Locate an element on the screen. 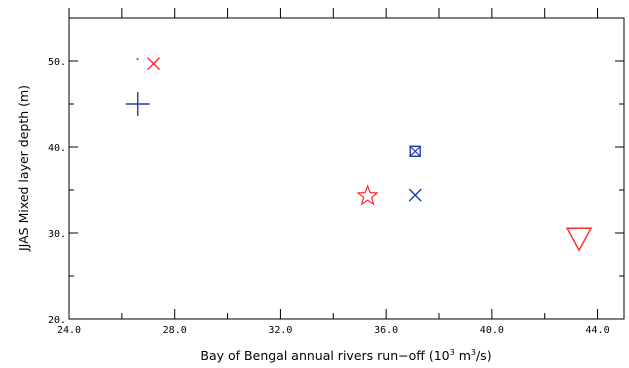  data-point-boxed-x is located at coordinates (415, 151).